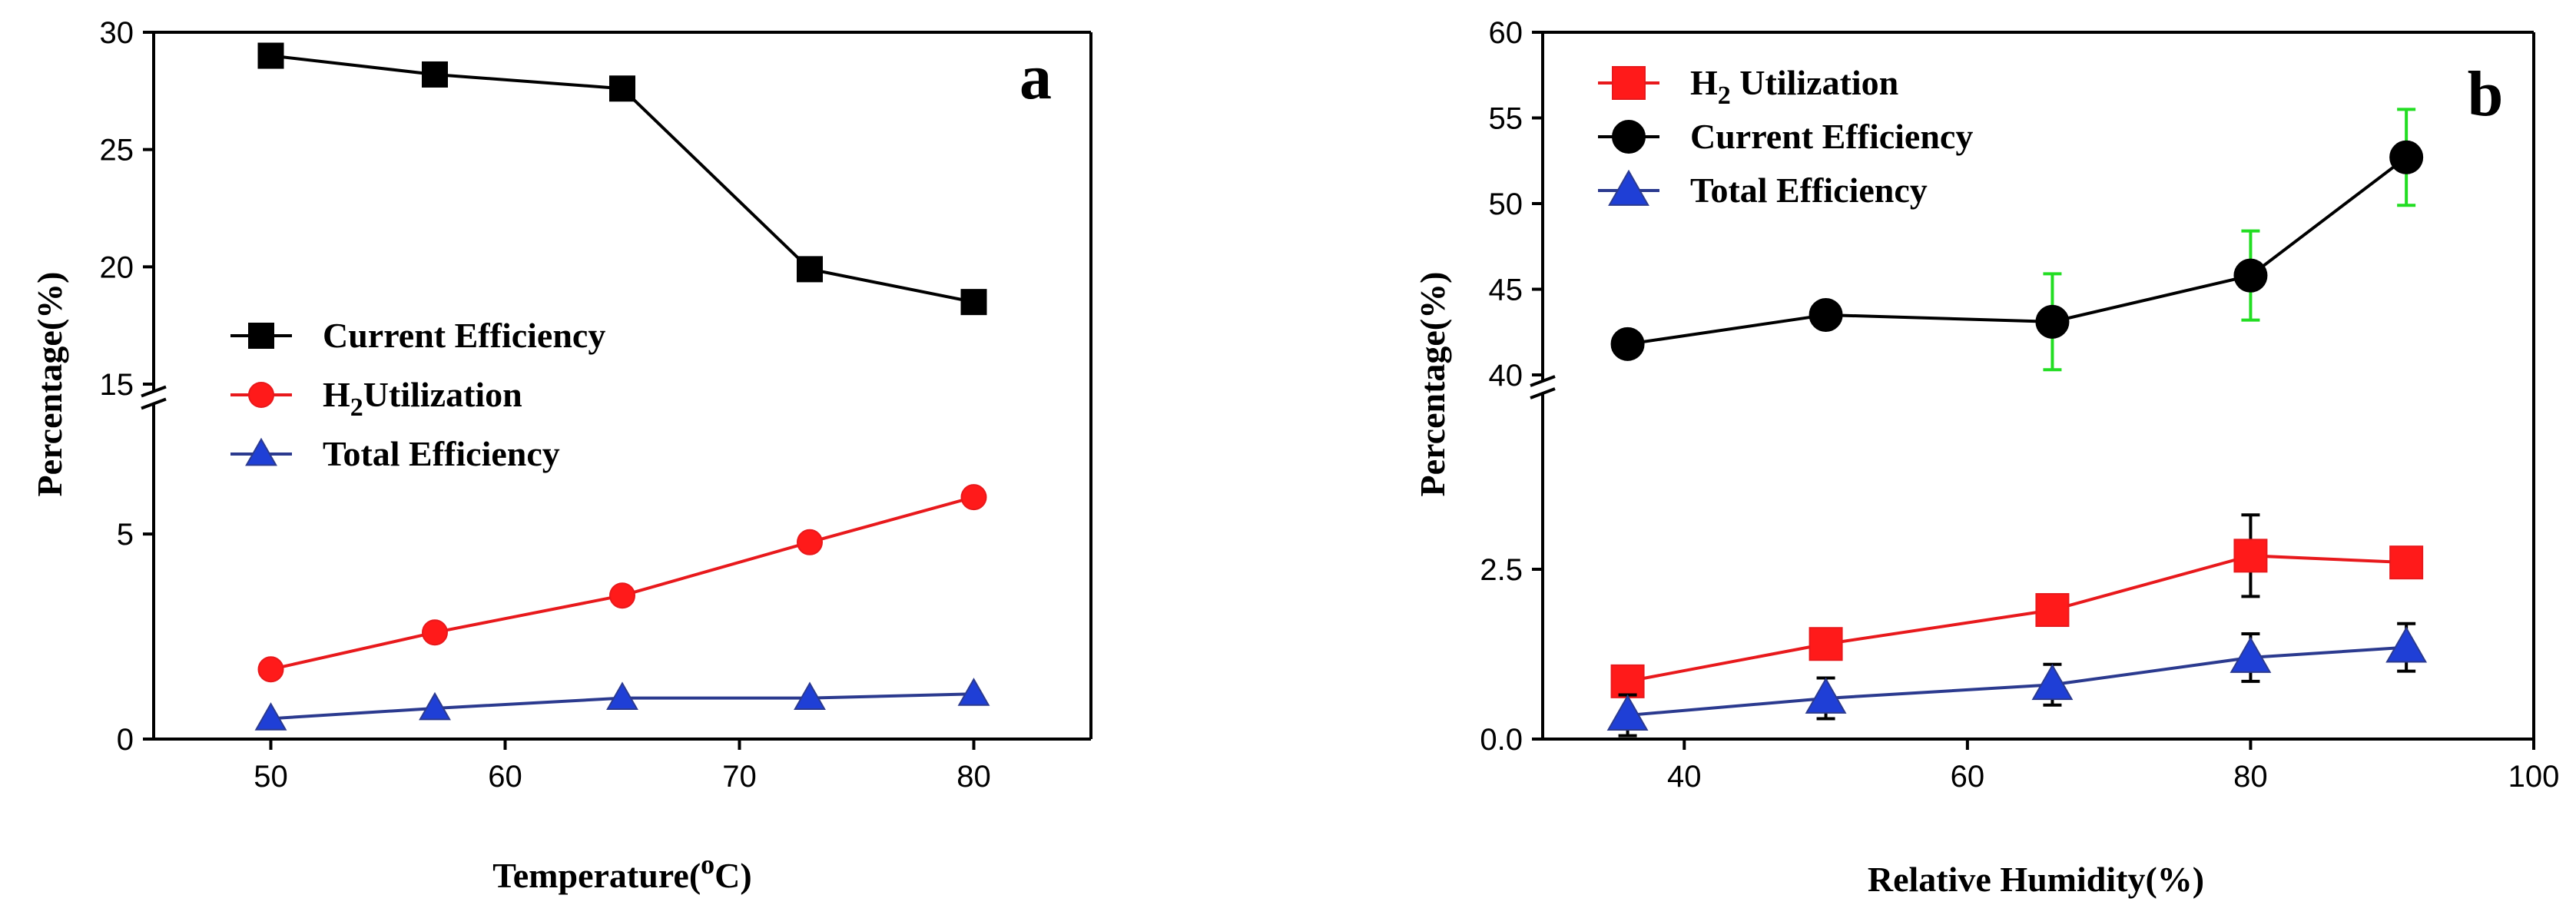 The width and height of the screenshot is (2576, 905). What do you see at coordinates (117, 267) in the screenshot?
I see `y-tick-label: 20` at bounding box center [117, 267].